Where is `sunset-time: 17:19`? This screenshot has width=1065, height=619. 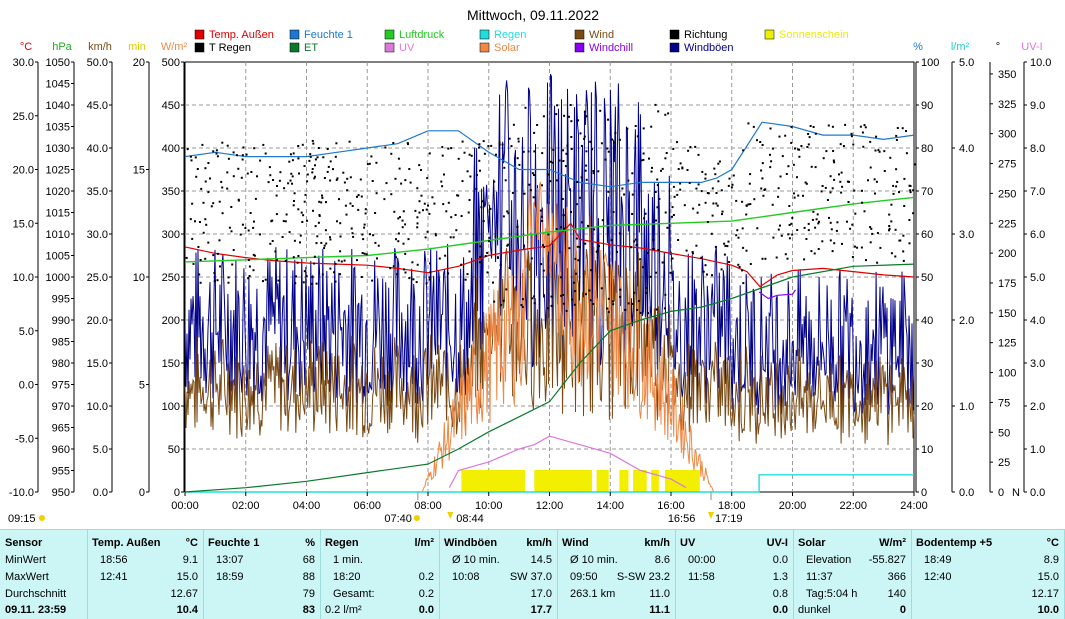 sunset-time: 17:19 is located at coordinates (729, 519).